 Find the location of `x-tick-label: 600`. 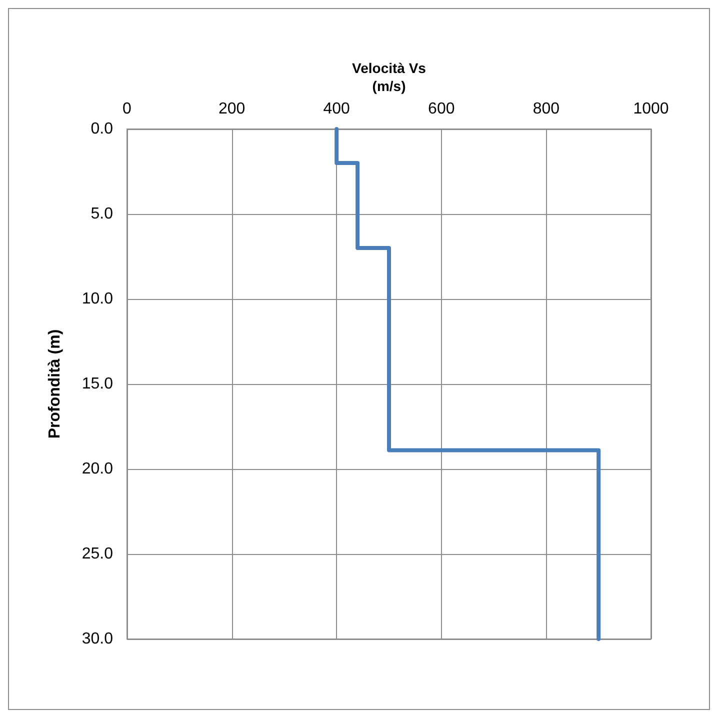

x-tick-label: 600 is located at coordinates (441, 109).